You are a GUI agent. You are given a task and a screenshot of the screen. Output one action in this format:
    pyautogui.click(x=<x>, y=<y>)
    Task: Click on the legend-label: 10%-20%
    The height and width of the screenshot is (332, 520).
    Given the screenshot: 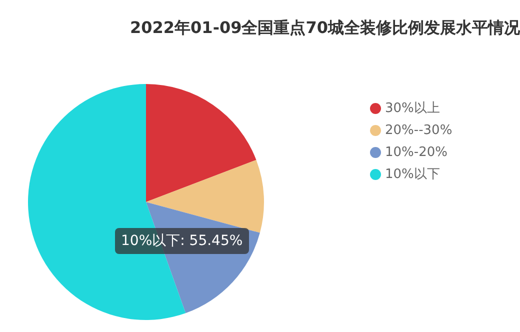 What is the action you would take?
    pyautogui.click(x=416, y=152)
    